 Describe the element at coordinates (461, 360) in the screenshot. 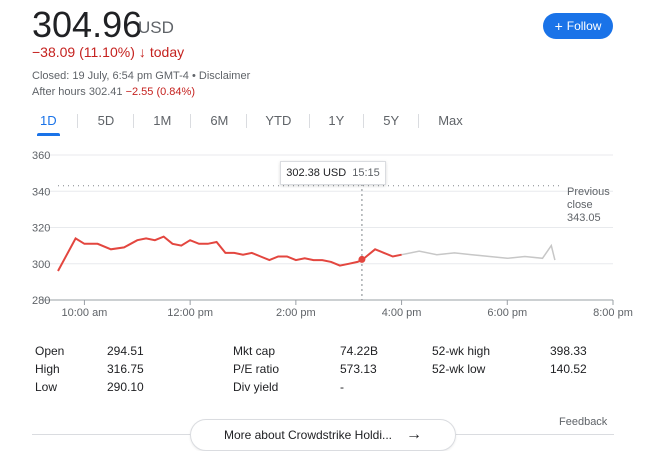

I see `stats-col-labels-3: 52-wk high 52-wk low` at that location.